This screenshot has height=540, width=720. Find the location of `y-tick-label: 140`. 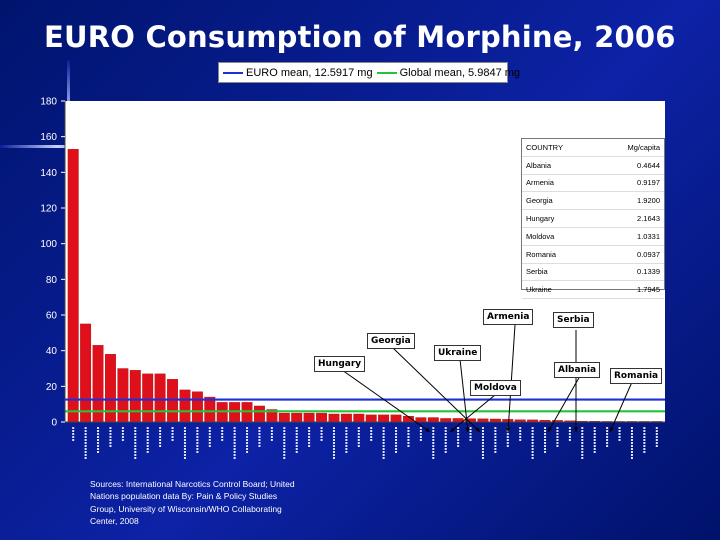

y-tick-label: 140 is located at coordinates (48, 173).